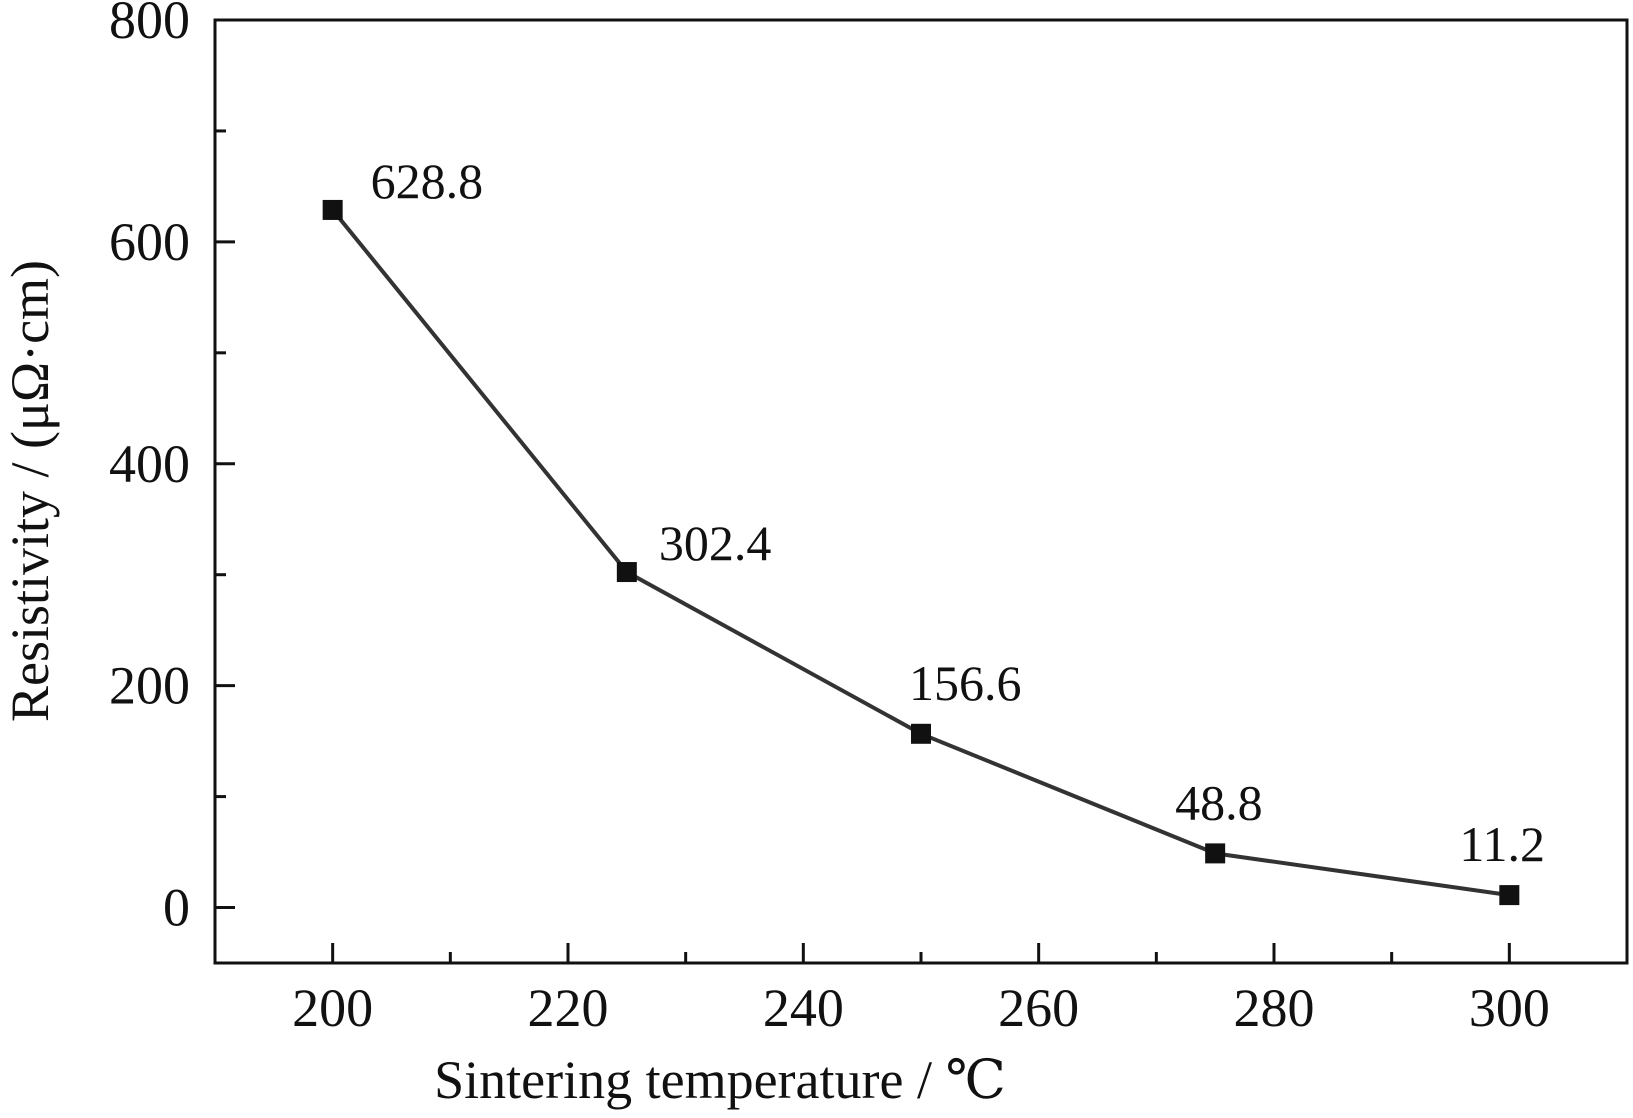 Image resolution: width=1633 pixels, height=1118 pixels. I want to click on data-label: 156.6, so click(965, 683).